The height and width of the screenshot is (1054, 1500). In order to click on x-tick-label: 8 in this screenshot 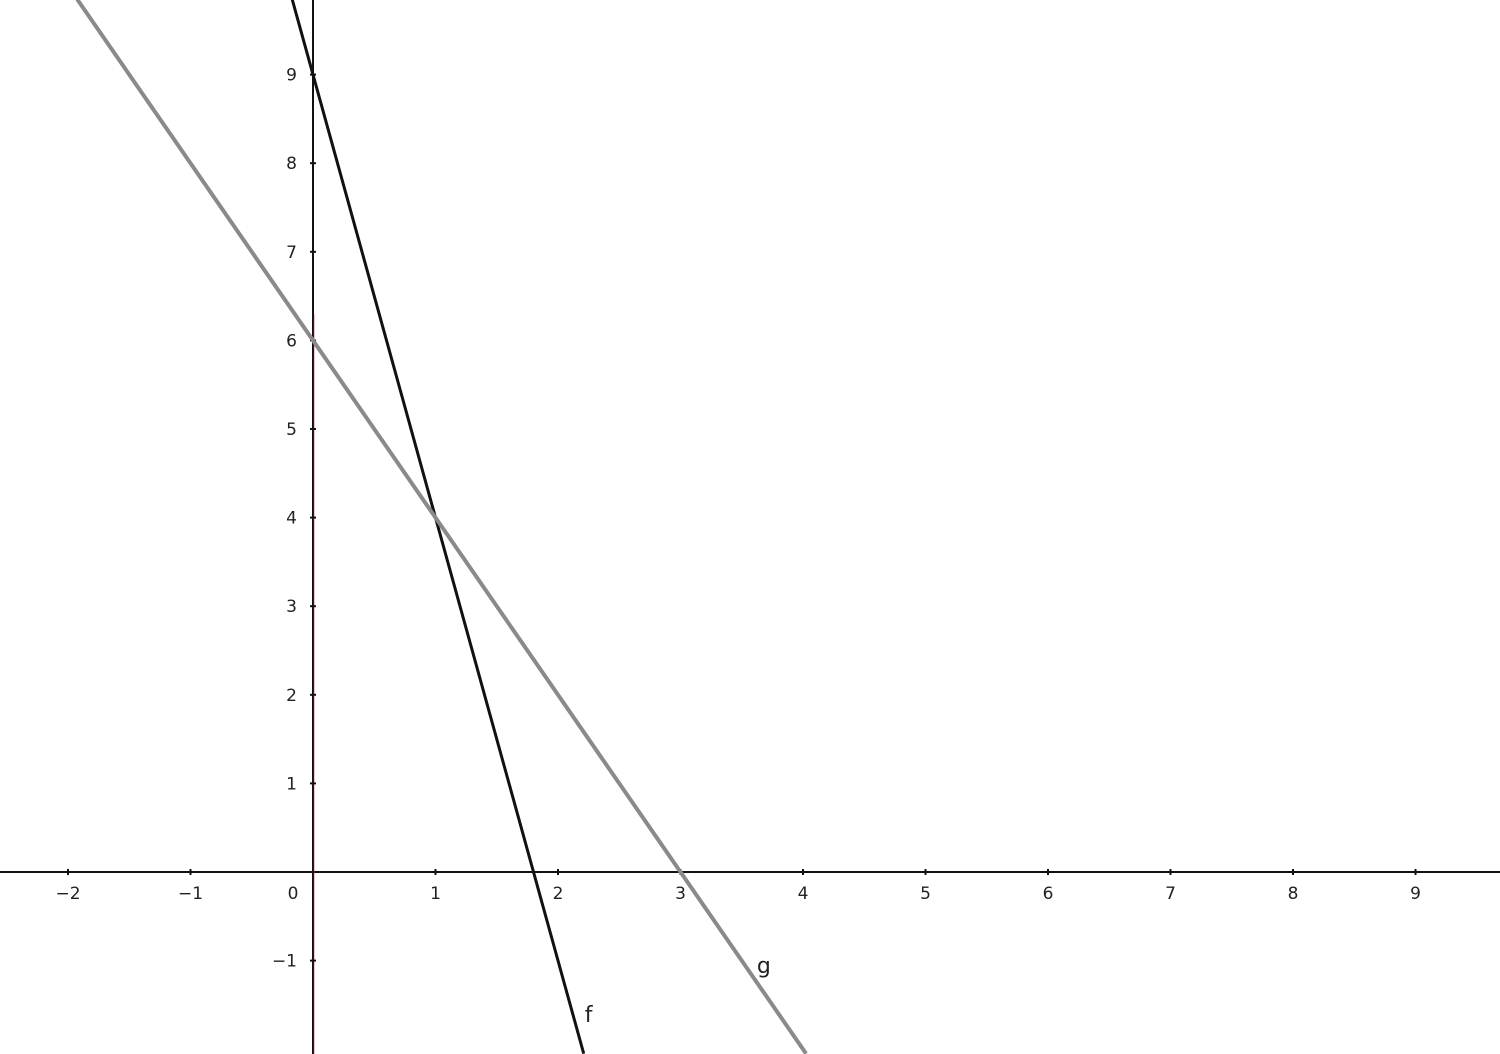, I will do `click(1293, 894)`.